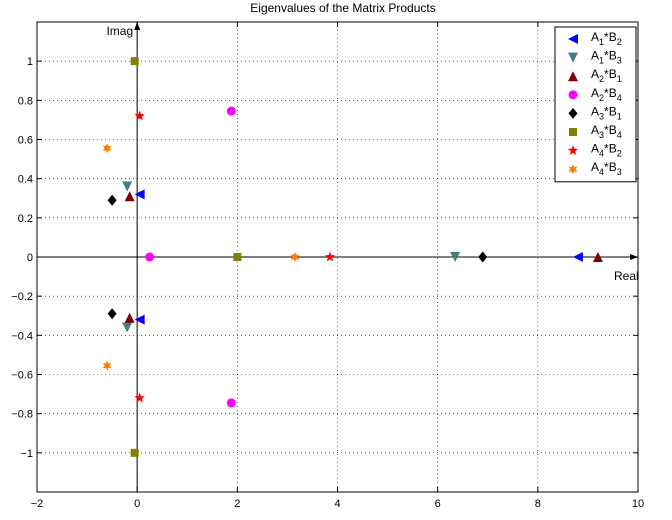 This screenshot has height=520, width=672. I want to click on y-tick-label: −0.4, so click(22, 336).